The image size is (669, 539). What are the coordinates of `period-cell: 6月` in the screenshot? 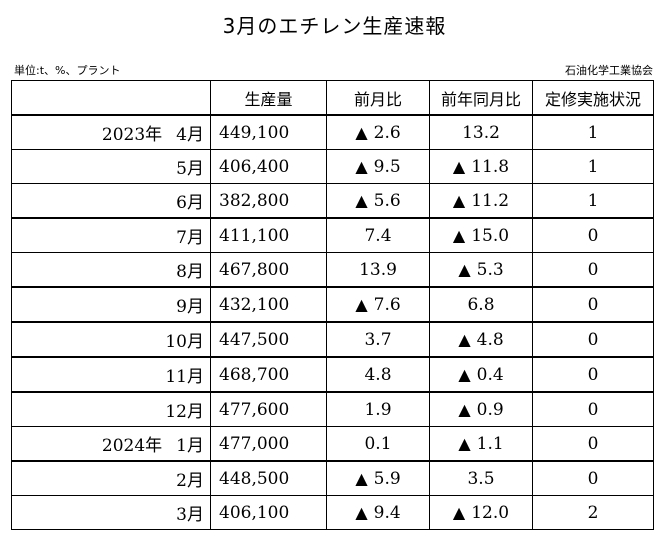 It's located at (111, 201).